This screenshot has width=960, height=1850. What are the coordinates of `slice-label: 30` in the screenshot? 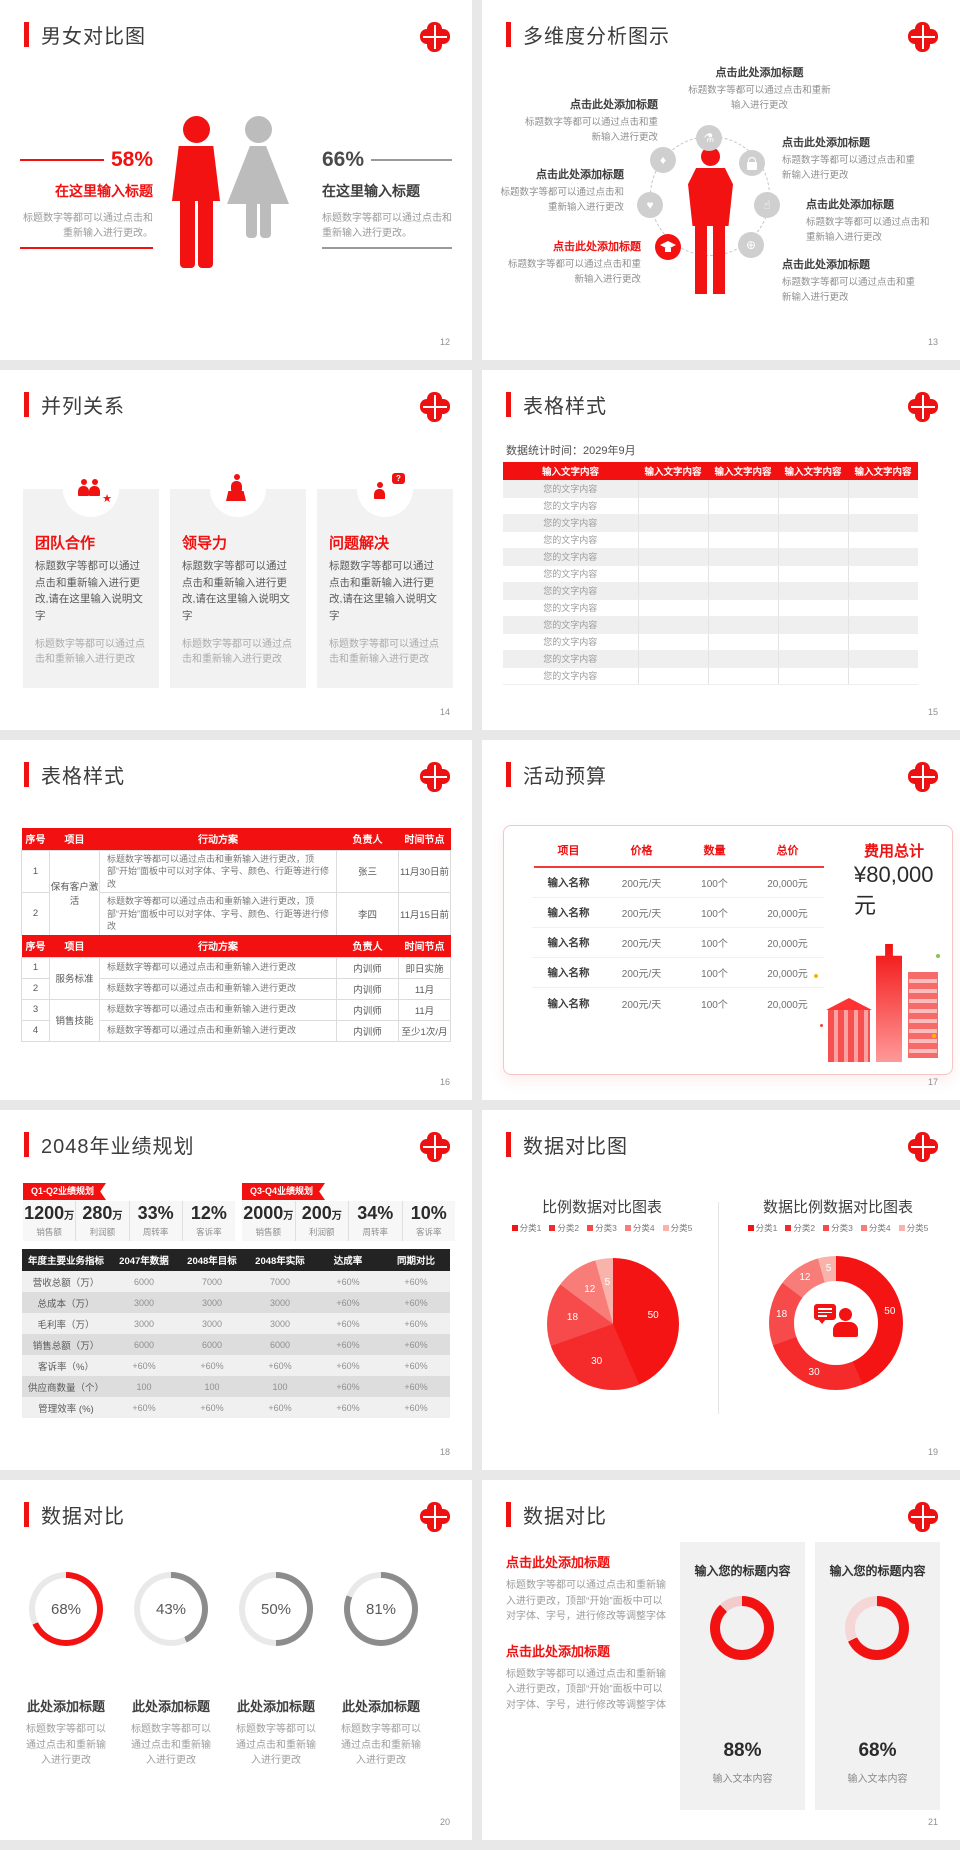 It's located at (597, 1361).